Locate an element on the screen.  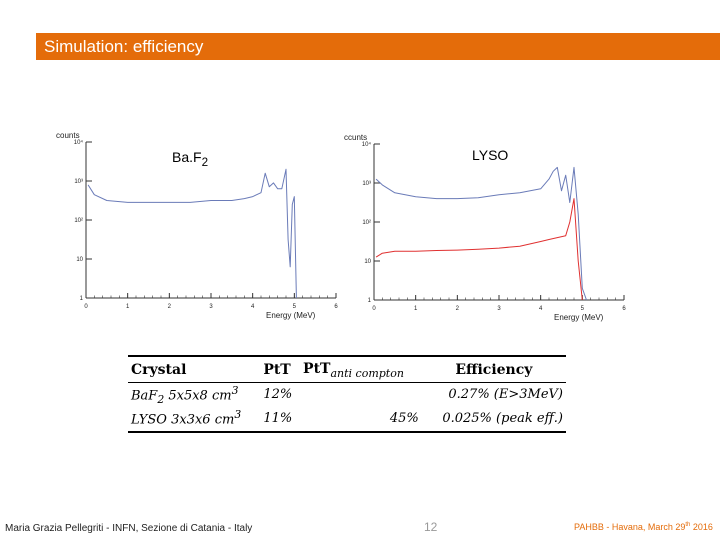
footer-event-year: 2016 is located at coordinates (701, 527).